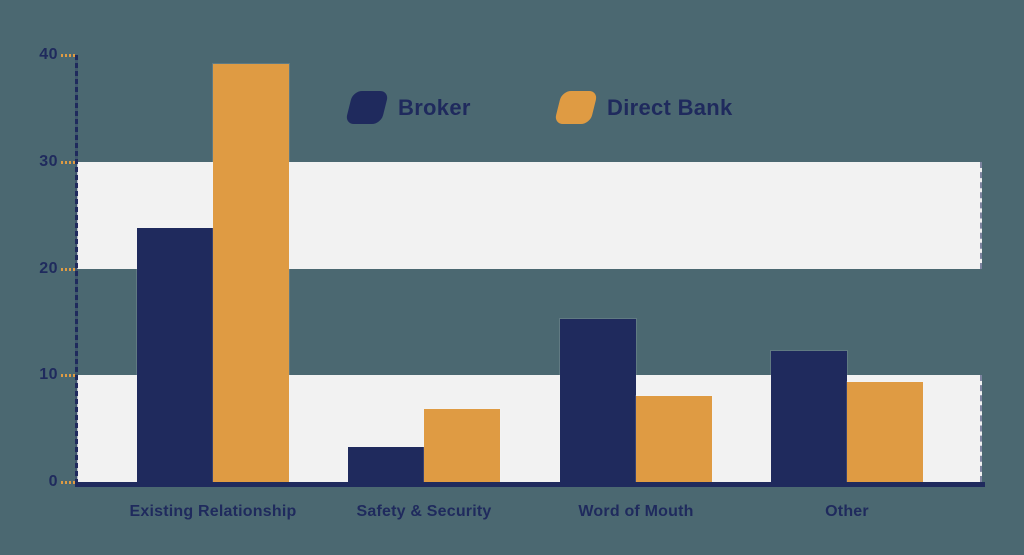  Describe the element at coordinates (809, 416) in the screenshot. I see `bar-broker-other` at that location.